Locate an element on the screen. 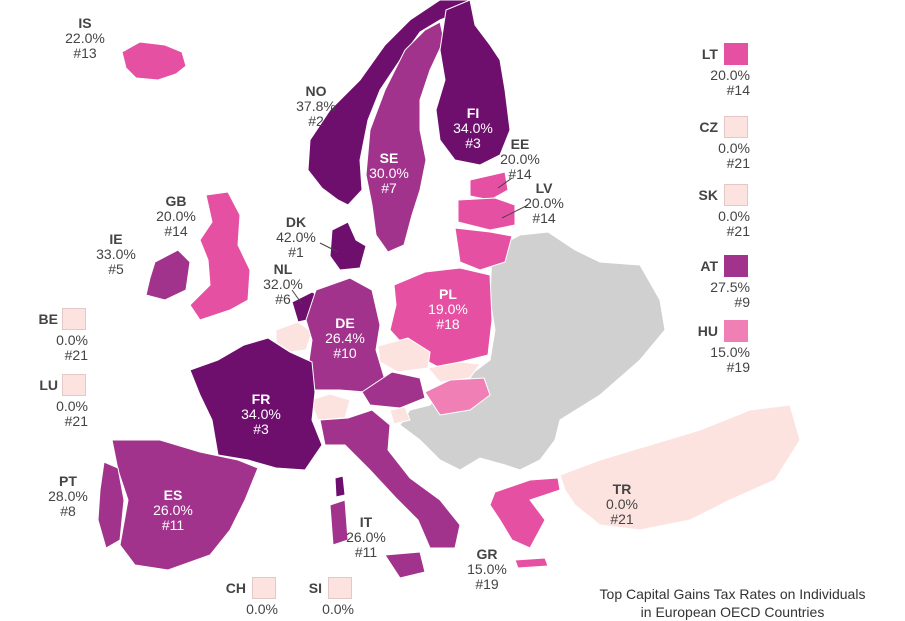 The height and width of the screenshot is (621, 905). legend-ch-rate: 0.0% is located at coordinates (262, 609).